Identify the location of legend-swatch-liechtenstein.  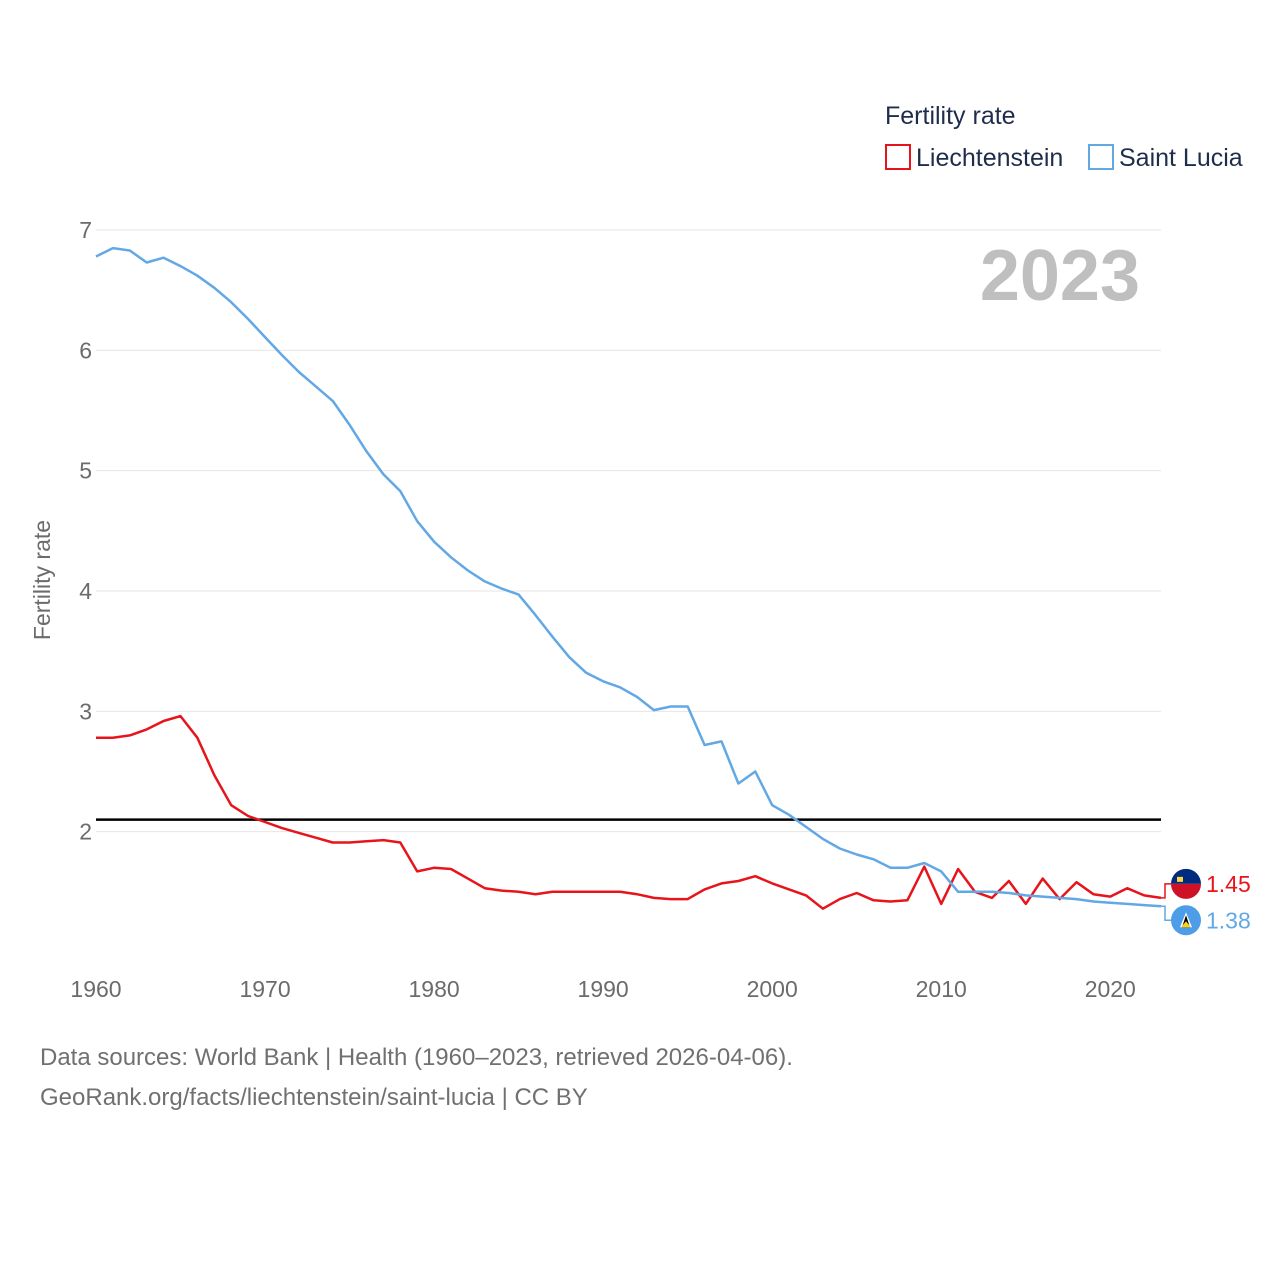
(898, 157).